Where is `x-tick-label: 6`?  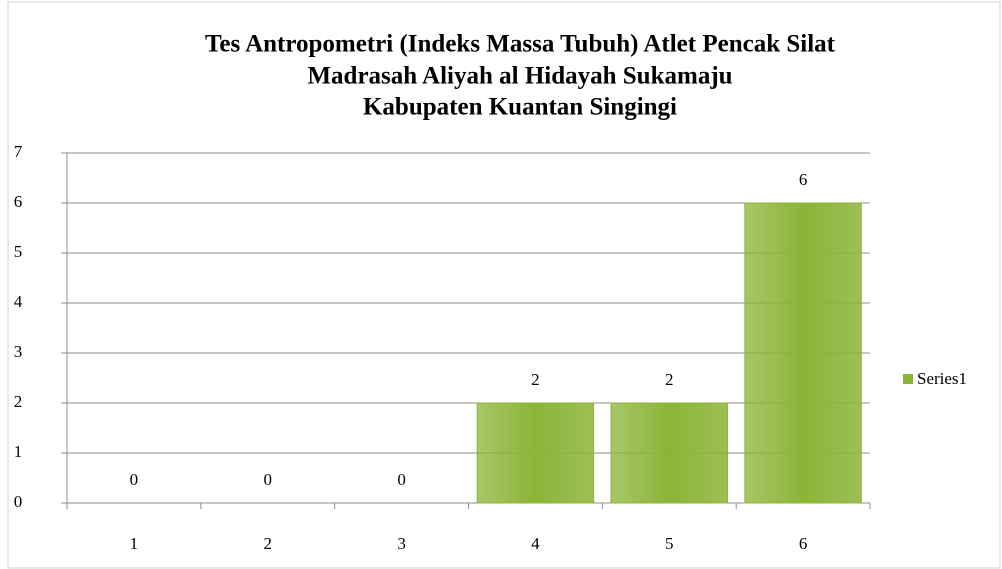 x-tick-label: 6 is located at coordinates (803, 543).